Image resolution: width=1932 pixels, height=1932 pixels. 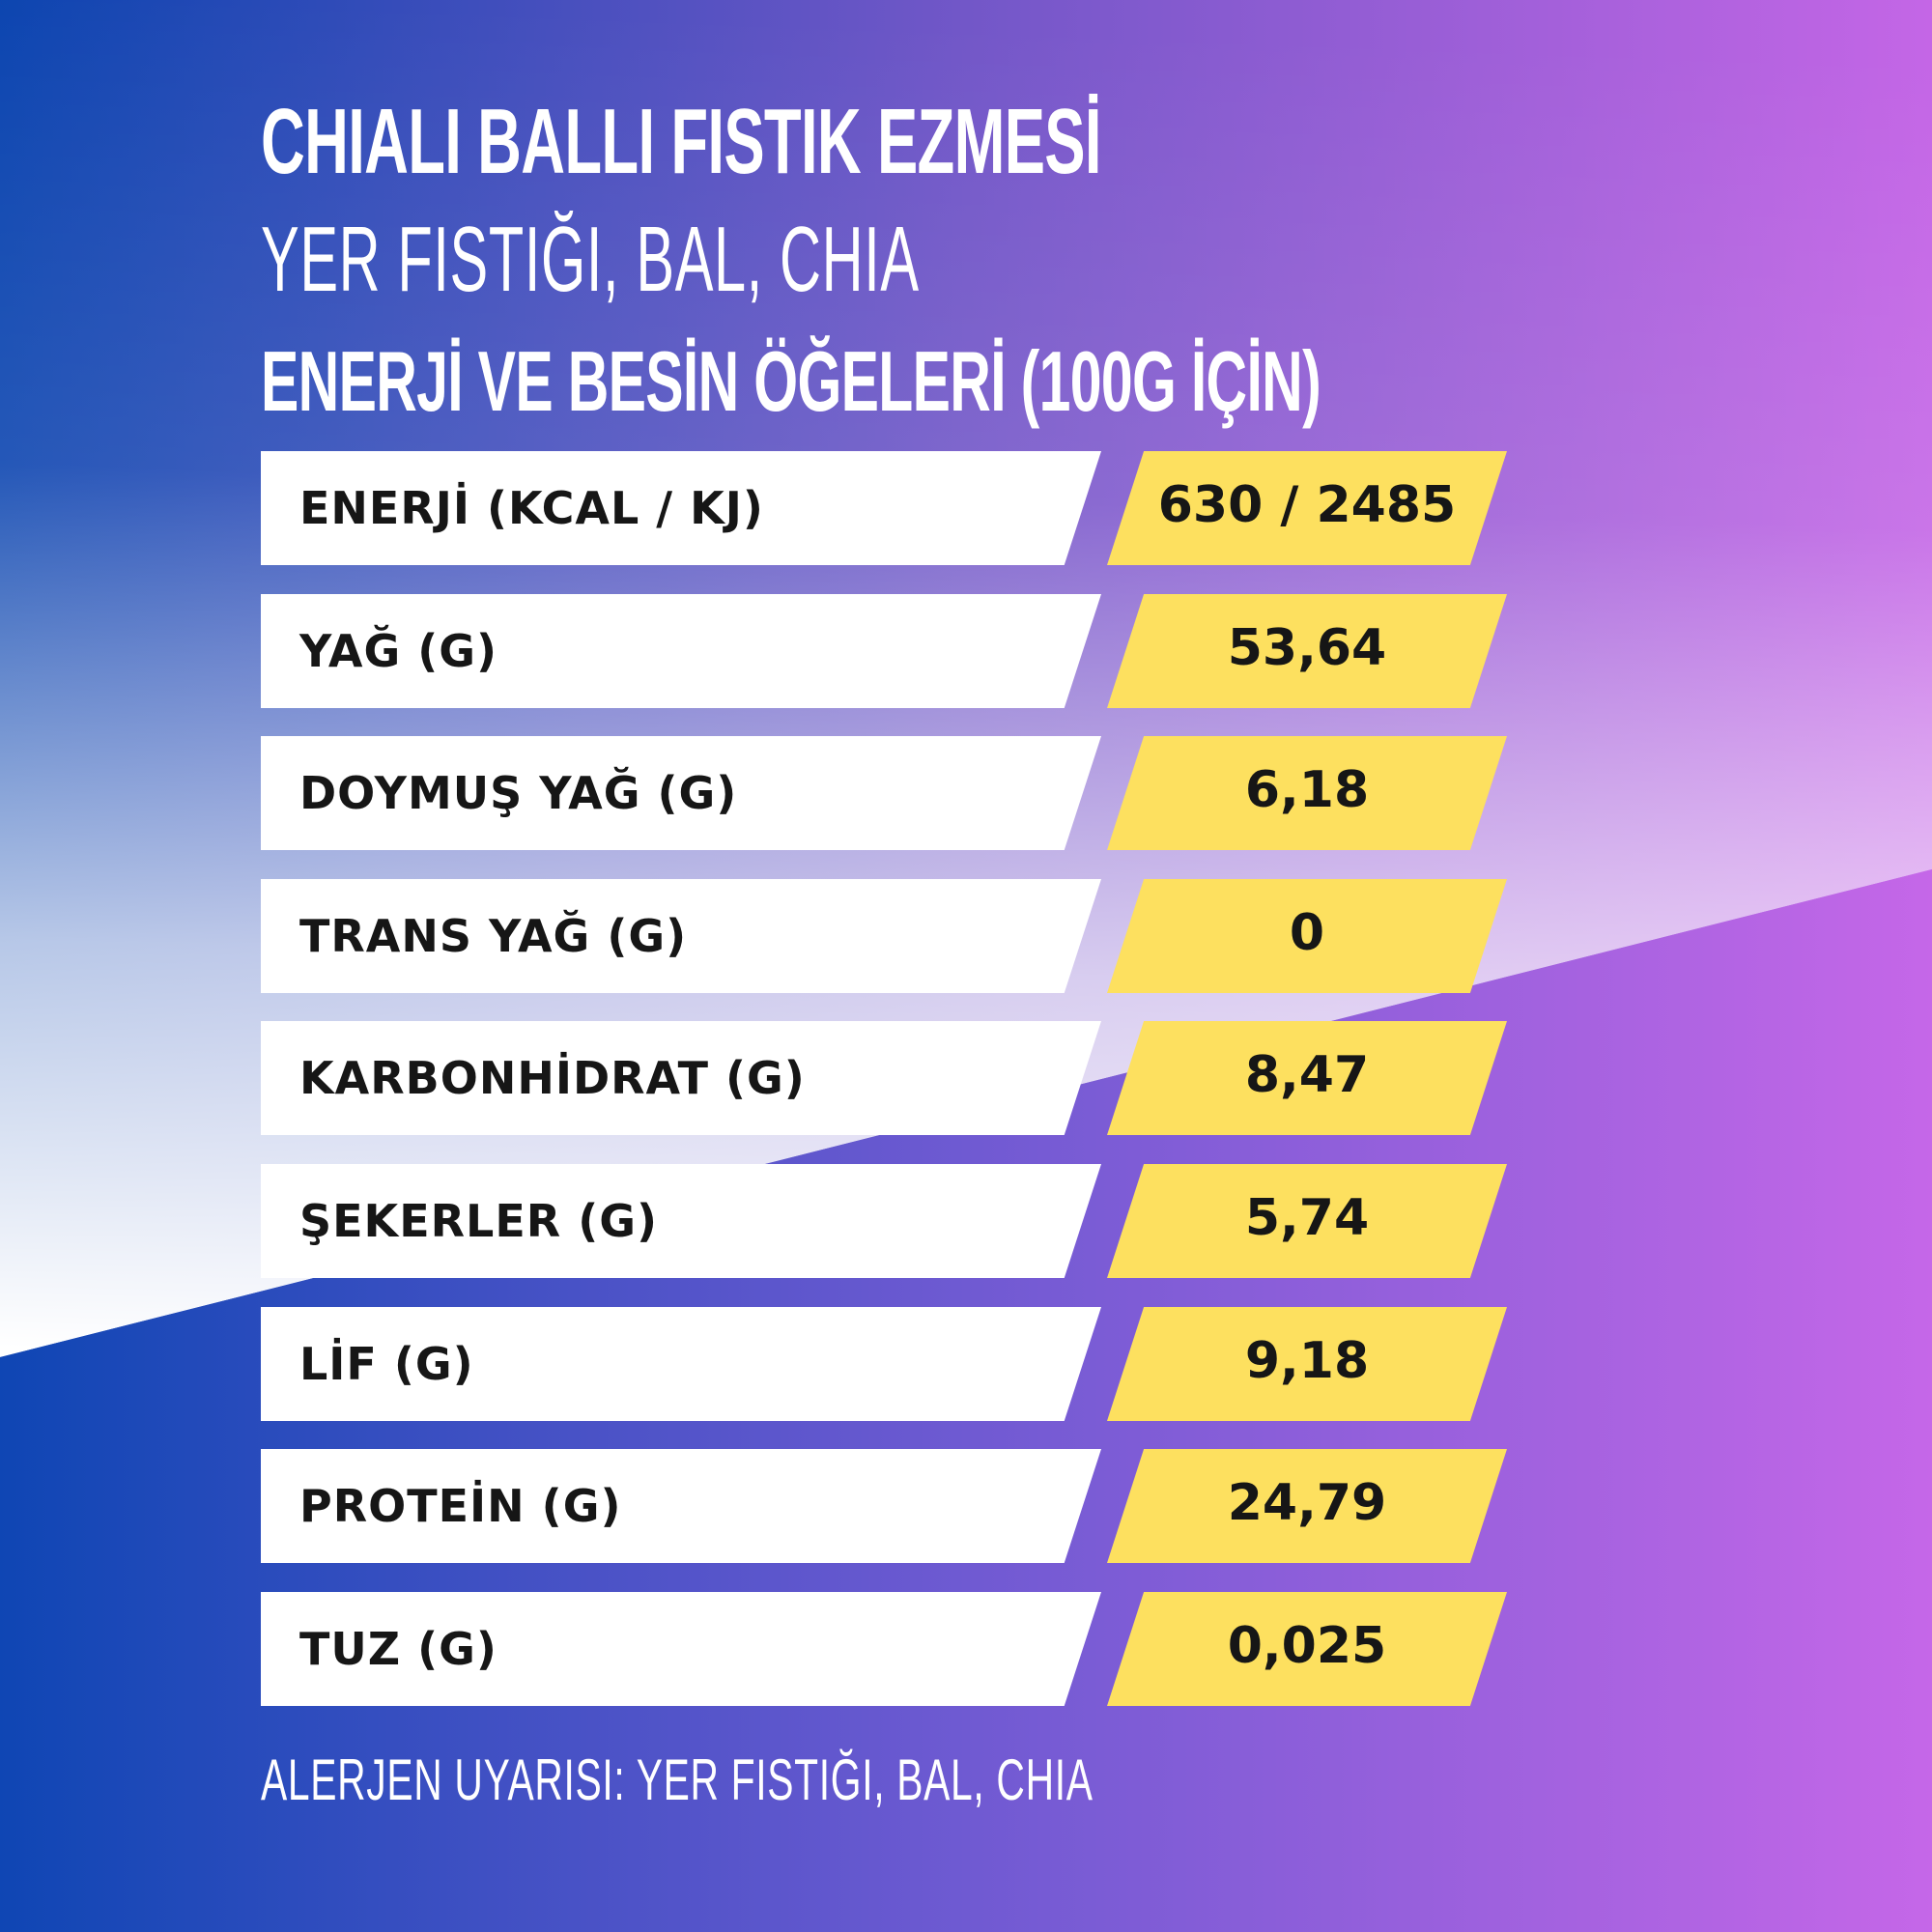 I want to click on nutrition-value: 9,18, so click(x=1307, y=1361).